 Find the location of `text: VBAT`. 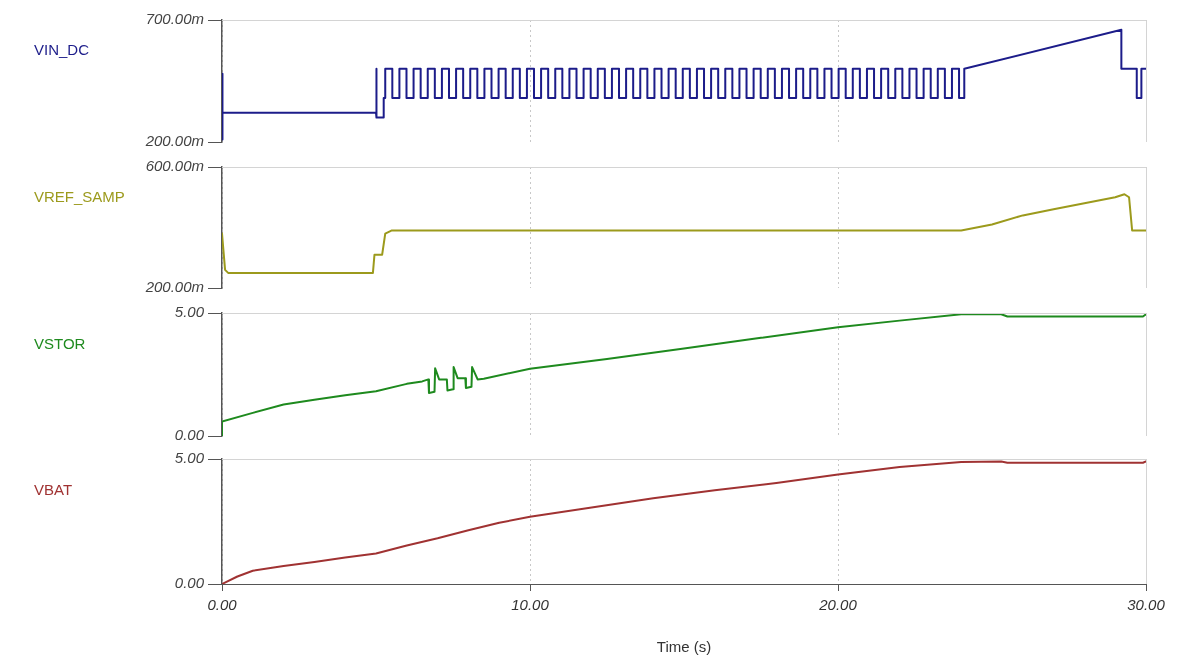

text: VBAT is located at coordinates (53, 489).